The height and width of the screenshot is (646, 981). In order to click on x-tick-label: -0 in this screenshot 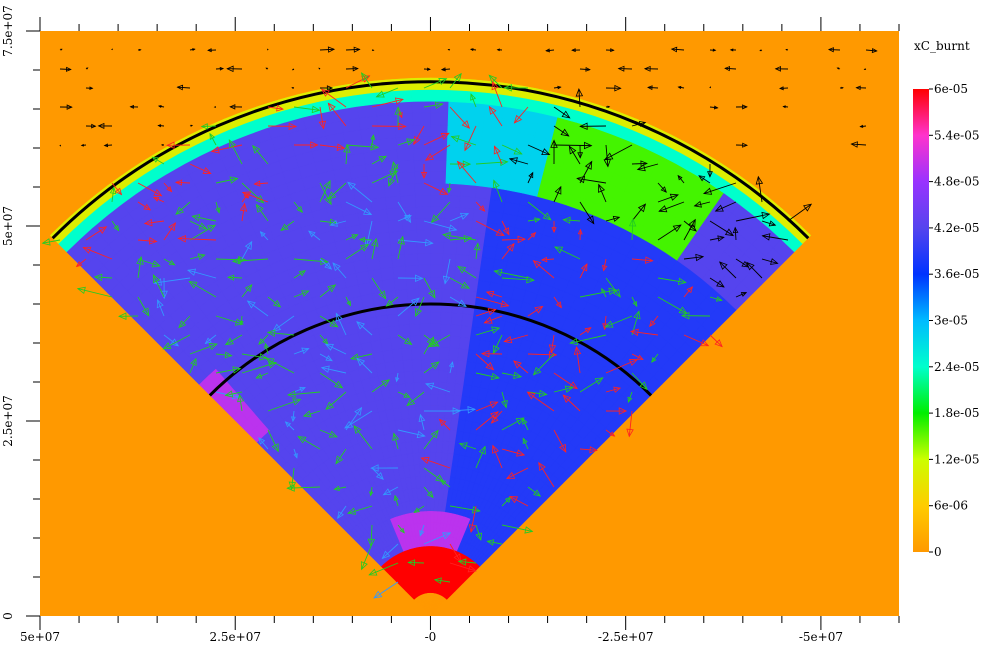, I will do `click(431, 637)`.